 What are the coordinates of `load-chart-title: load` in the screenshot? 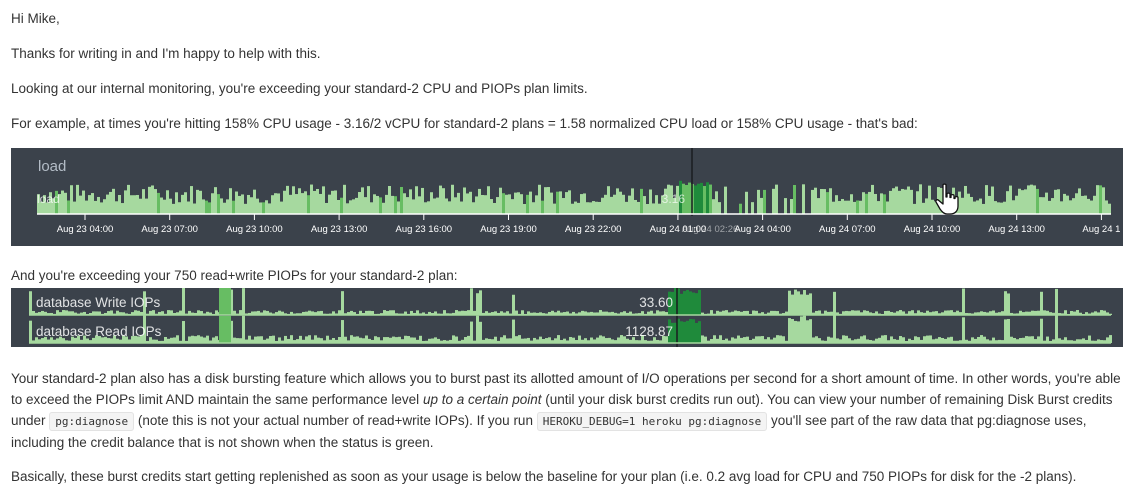 It's located at (52, 166).